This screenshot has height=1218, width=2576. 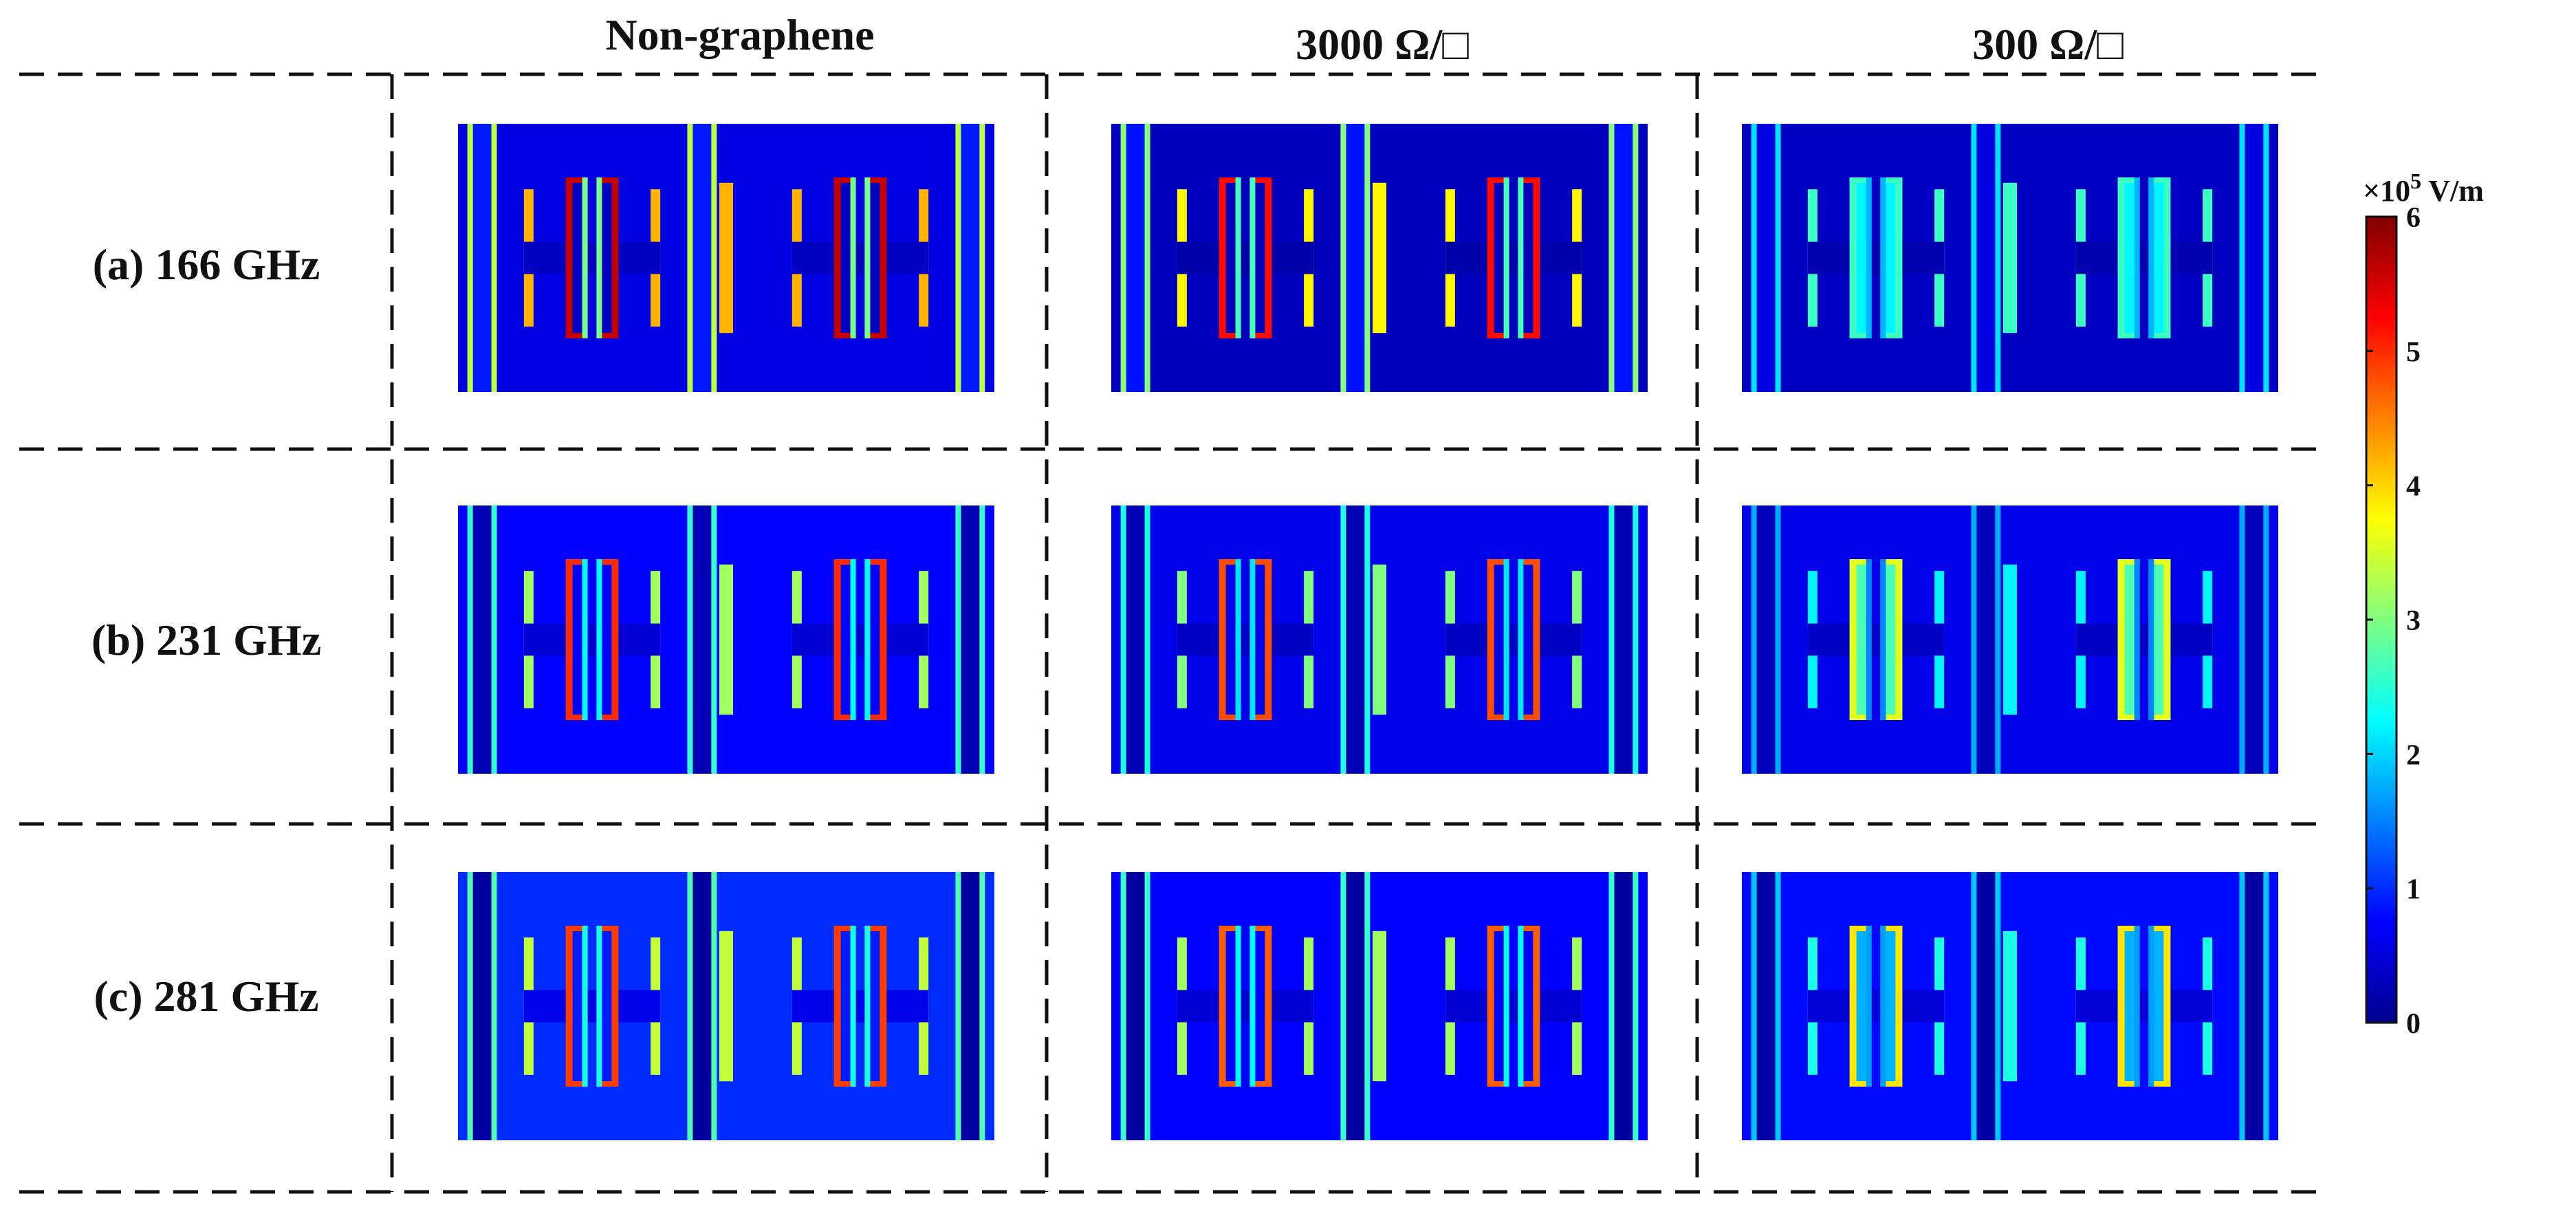 I want to click on colorbar-unit: V/m, so click(x=2452, y=191).